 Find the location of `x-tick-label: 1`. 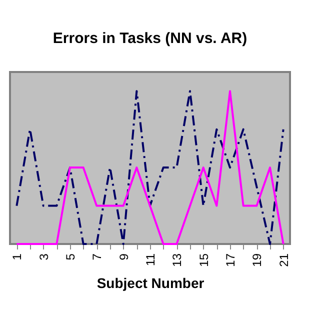

x-tick-label: 1 is located at coordinates (17, 256).